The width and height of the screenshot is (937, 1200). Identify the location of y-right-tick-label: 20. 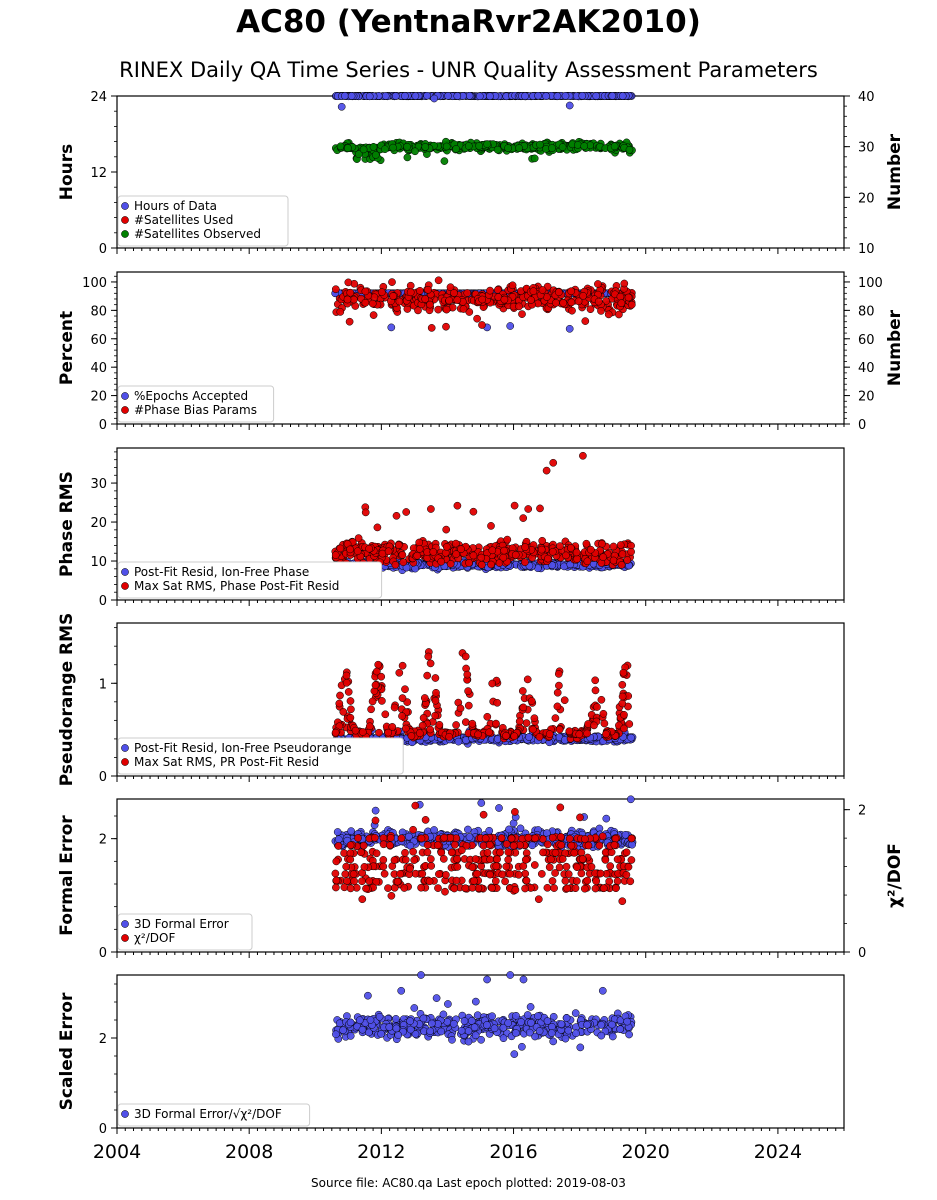
(866, 397).